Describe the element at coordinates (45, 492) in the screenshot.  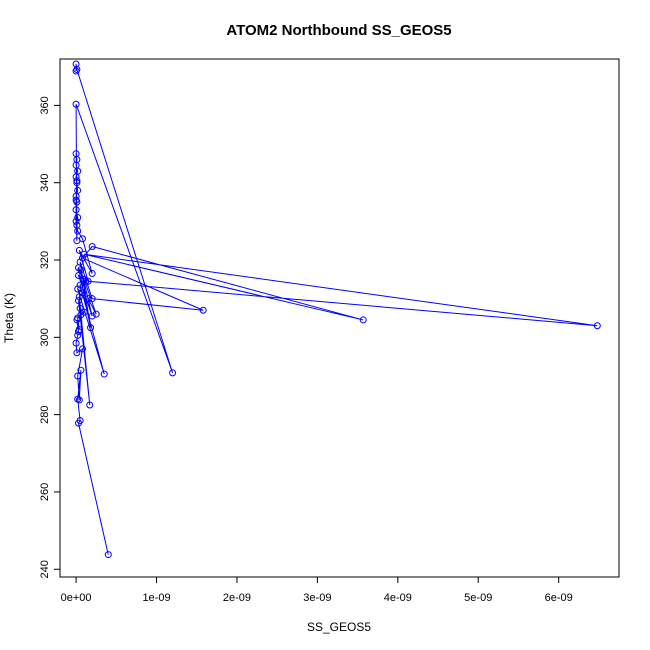
I see `y-tick-label: 260` at that location.